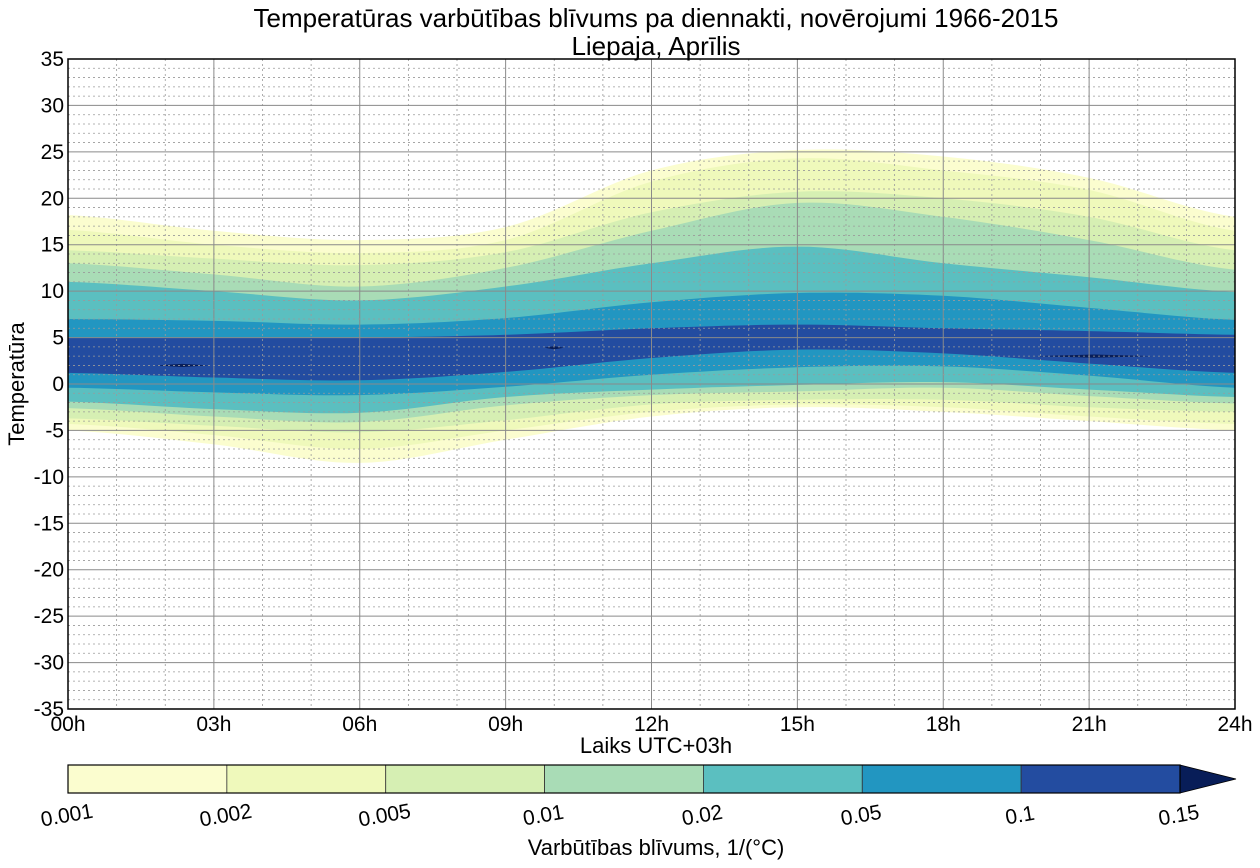  What do you see at coordinates (943, 724) in the screenshot?
I see `x-tick-label: 18h` at bounding box center [943, 724].